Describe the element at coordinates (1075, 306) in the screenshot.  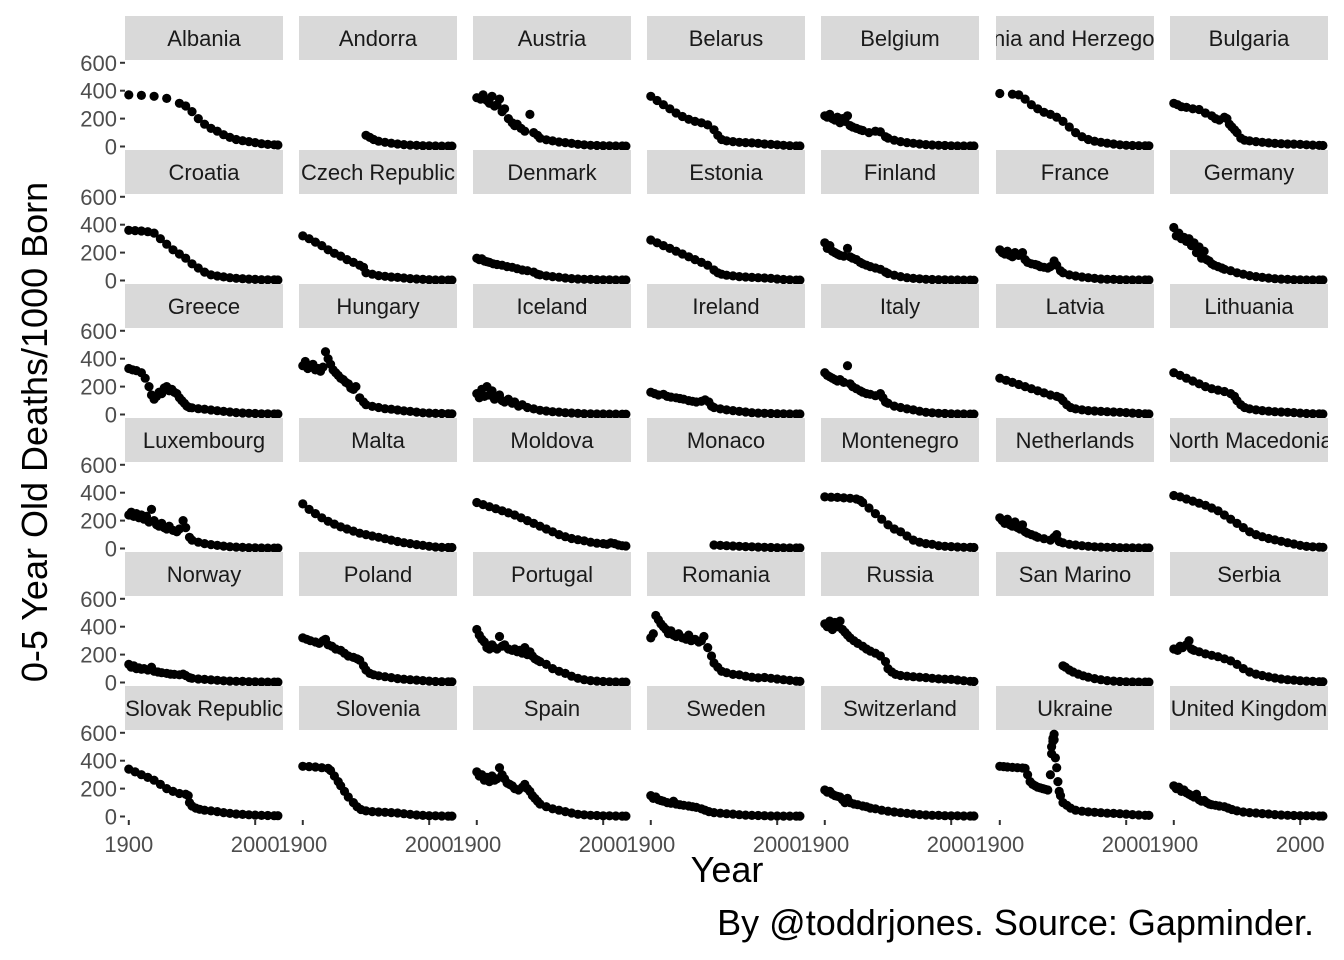
I see `facet-label: Latvia` at that location.